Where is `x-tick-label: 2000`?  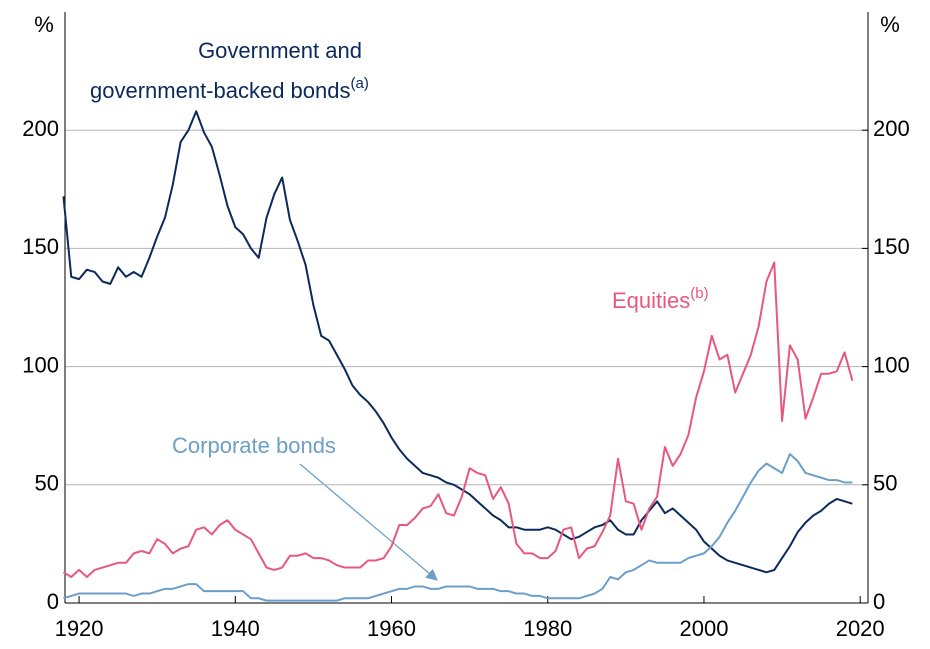
x-tick-label: 2000 is located at coordinates (703, 628).